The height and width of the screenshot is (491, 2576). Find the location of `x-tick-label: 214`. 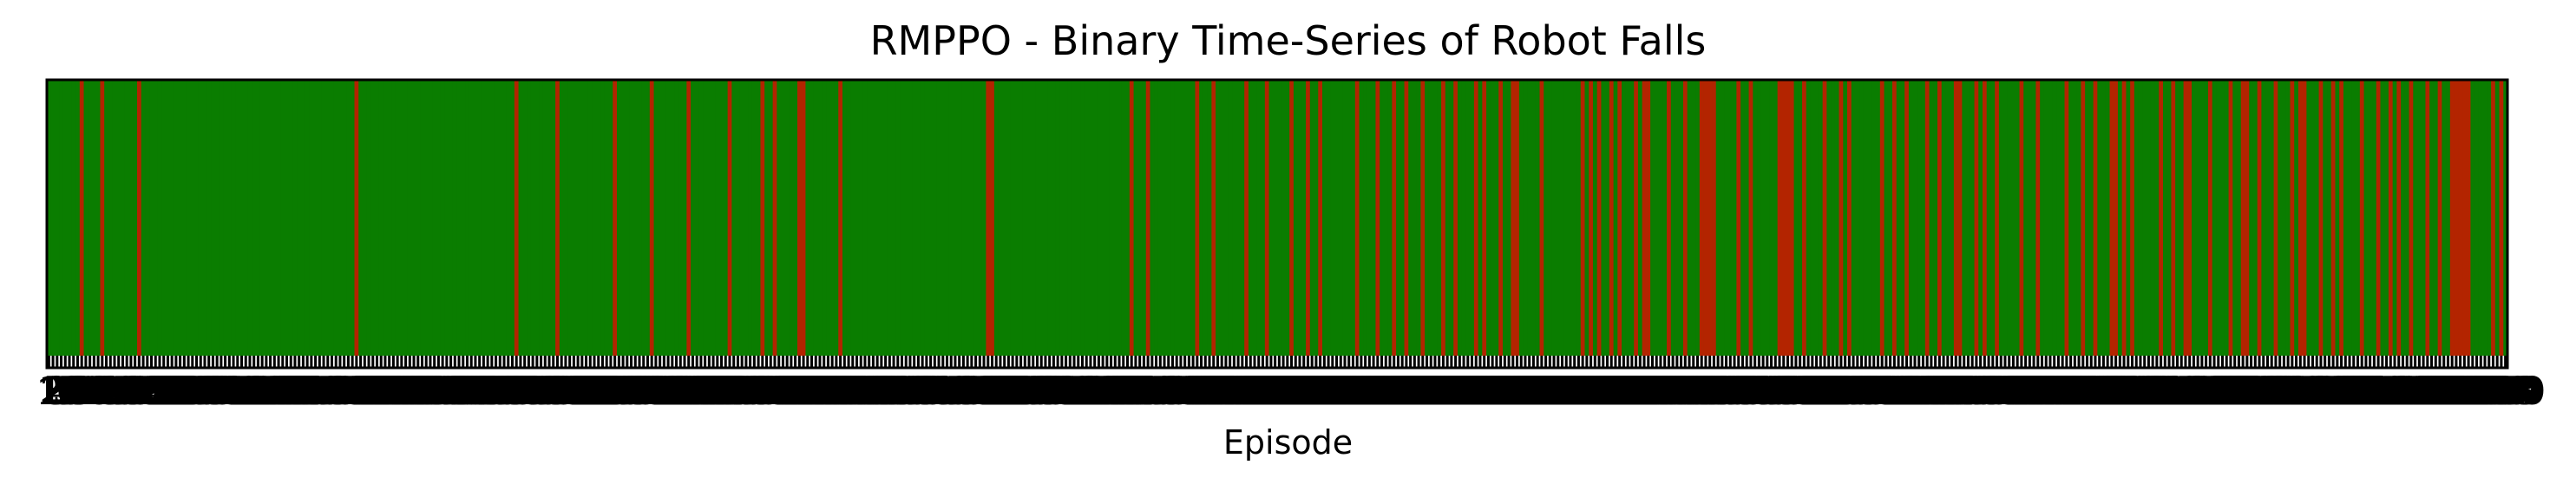

x-tick-label: 214 is located at coordinates (922, 392).